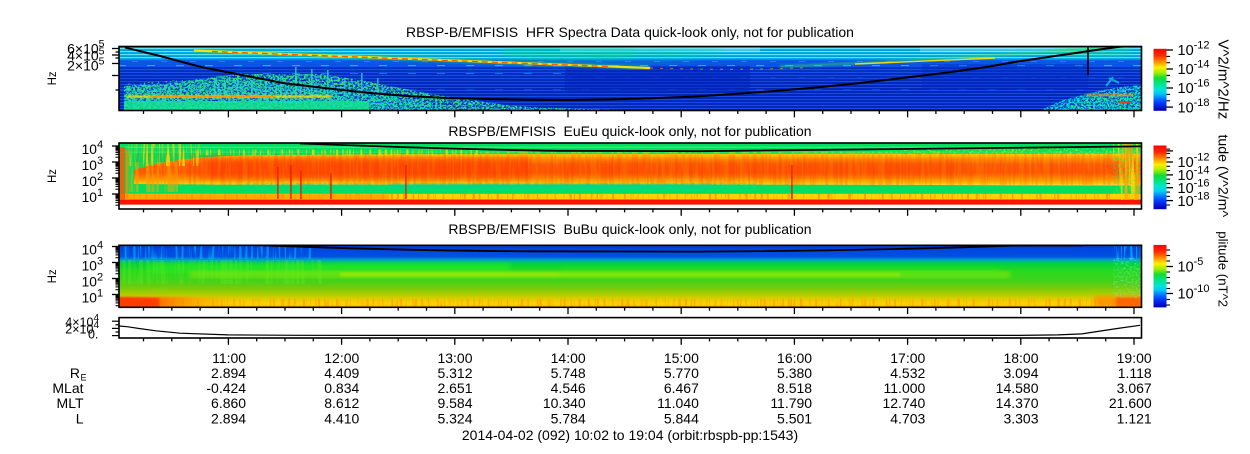  What do you see at coordinates (681, 388) in the screenshot?
I see `svg-text: 6.467` at bounding box center [681, 388].